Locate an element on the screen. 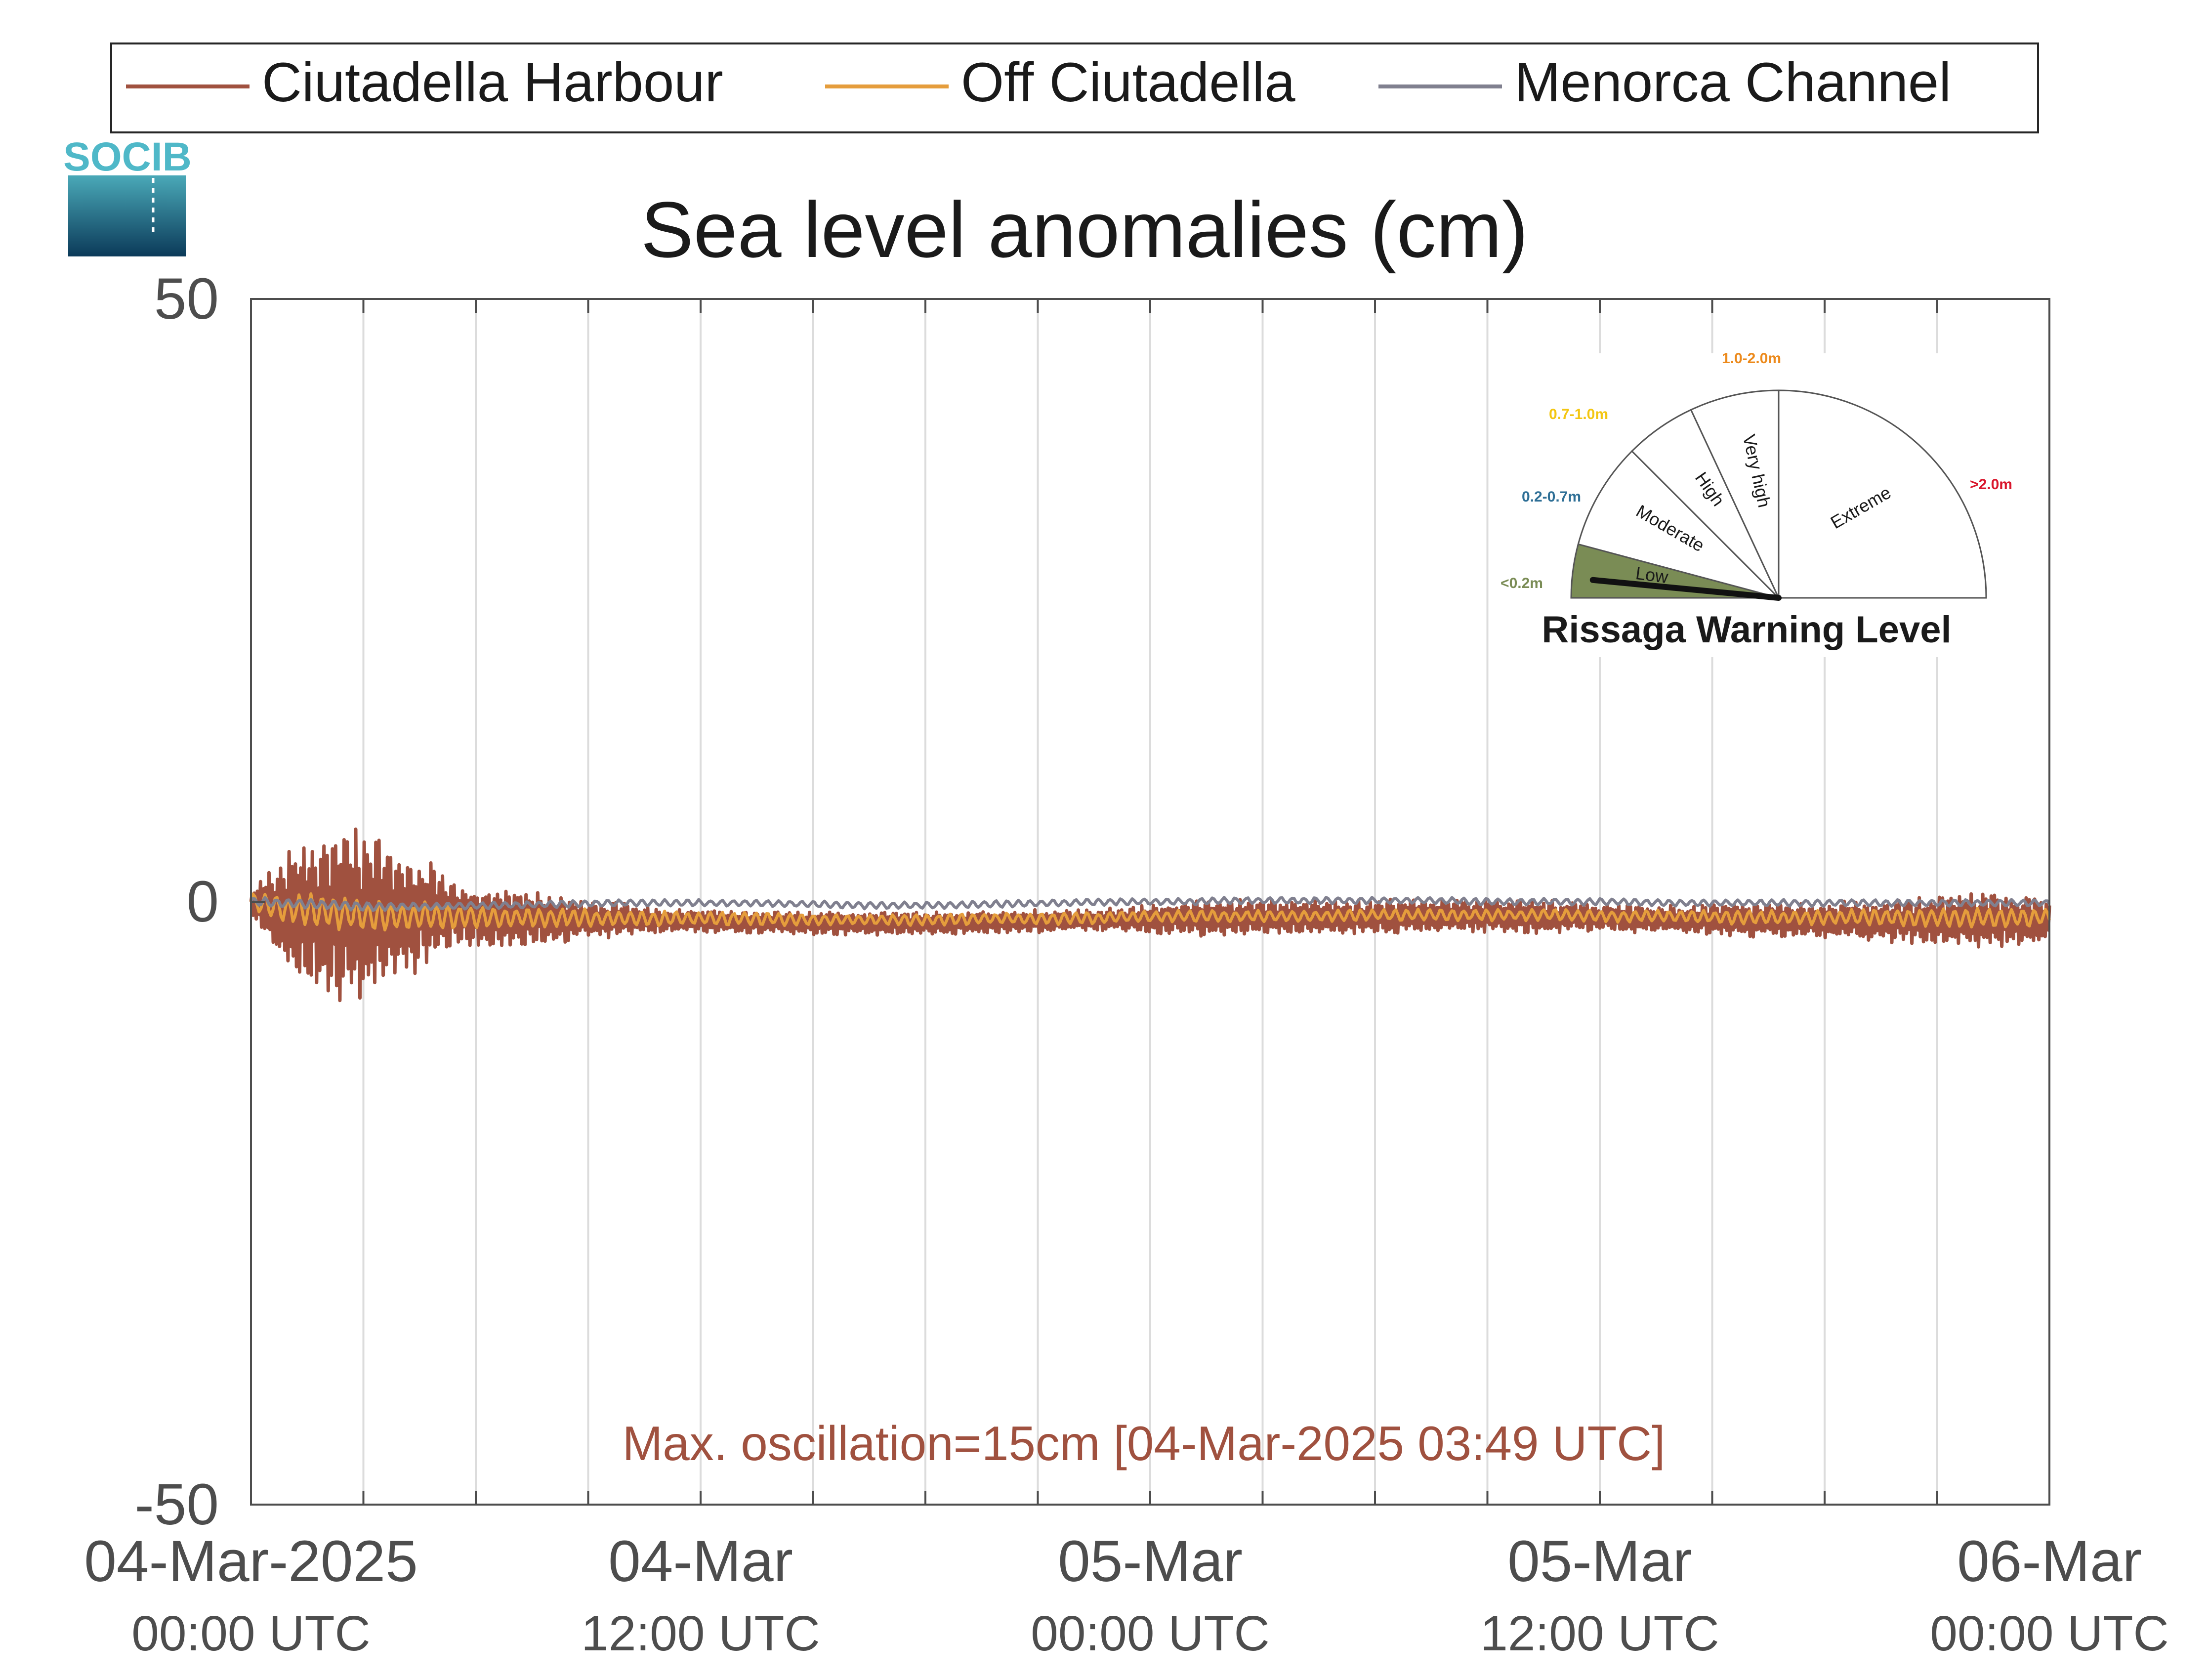  gauge-sector-high is located at coordinates (1705, 504).